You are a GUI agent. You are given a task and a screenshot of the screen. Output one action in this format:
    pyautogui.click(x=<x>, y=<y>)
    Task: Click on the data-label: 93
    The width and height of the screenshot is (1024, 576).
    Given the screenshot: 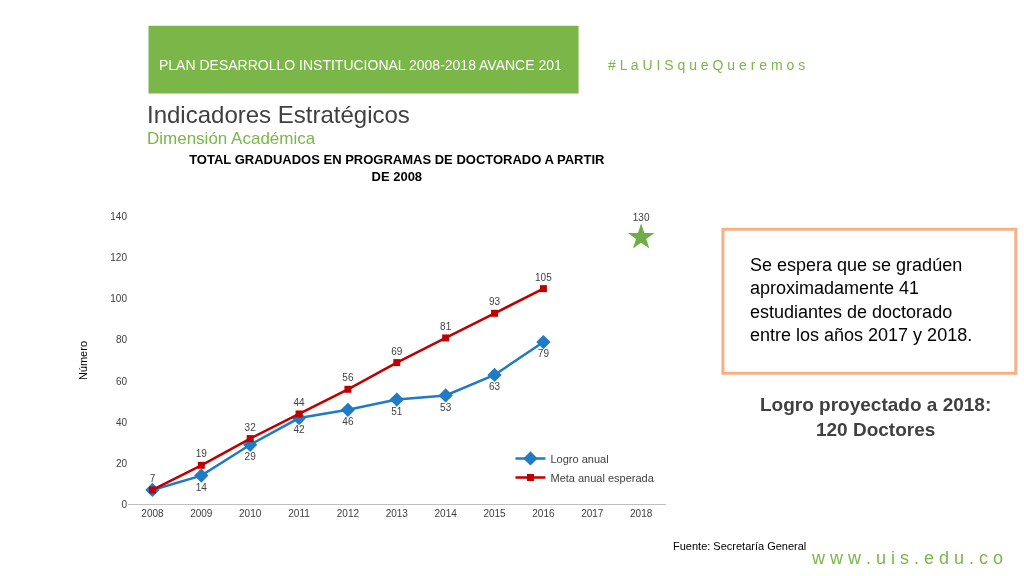 What is the action you would take?
    pyautogui.click(x=494, y=302)
    